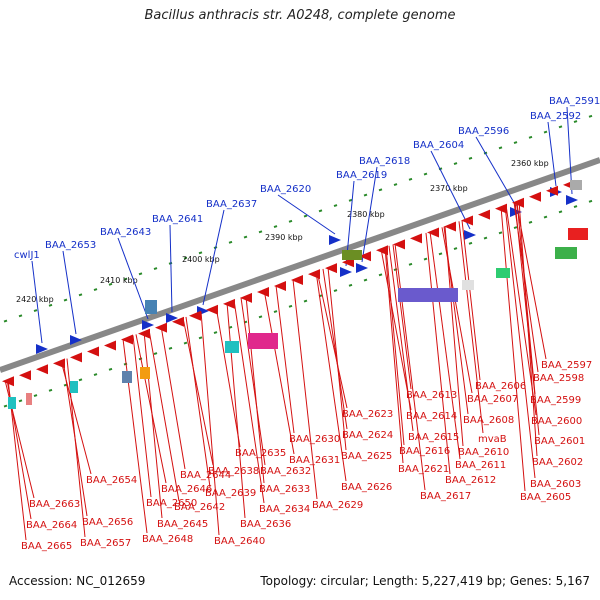 Image resolution: width=600 pixels, height=600 pixels. Describe the element at coordinates (558, 378) in the screenshot. I see `reverse-gene-label: BAA_2598` at that location.